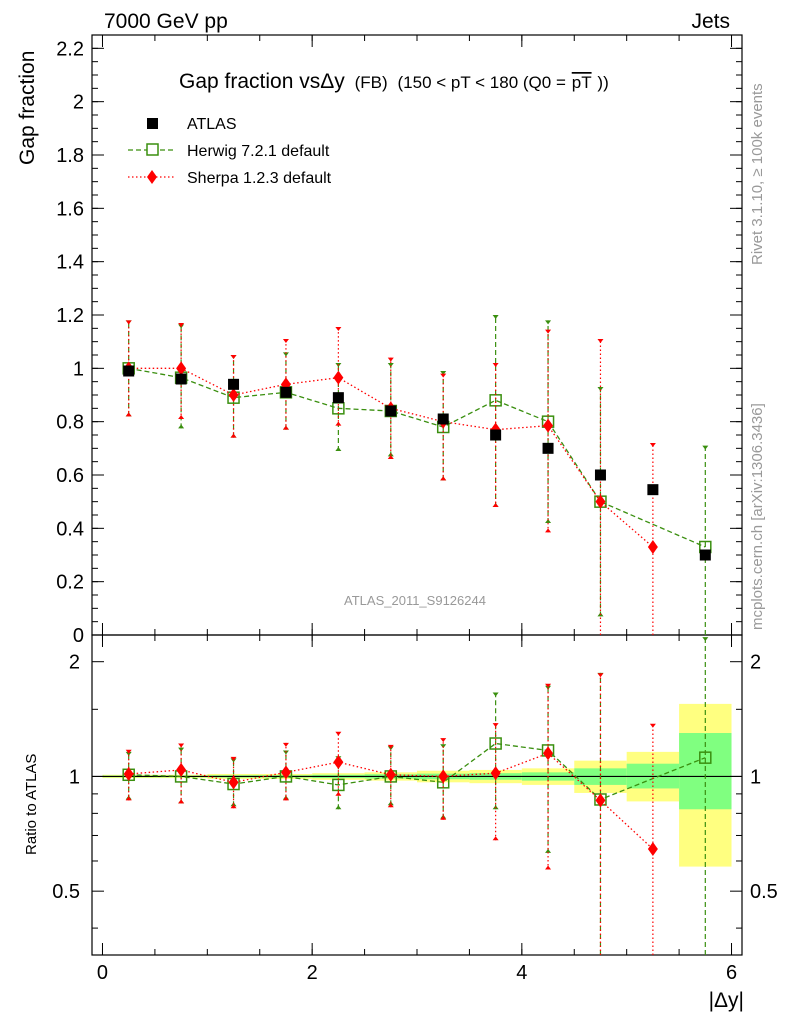 The width and height of the screenshot is (786, 1024). Describe the element at coordinates (70, 263) in the screenshot. I see `main-y-tick-label: 1.4` at that location.